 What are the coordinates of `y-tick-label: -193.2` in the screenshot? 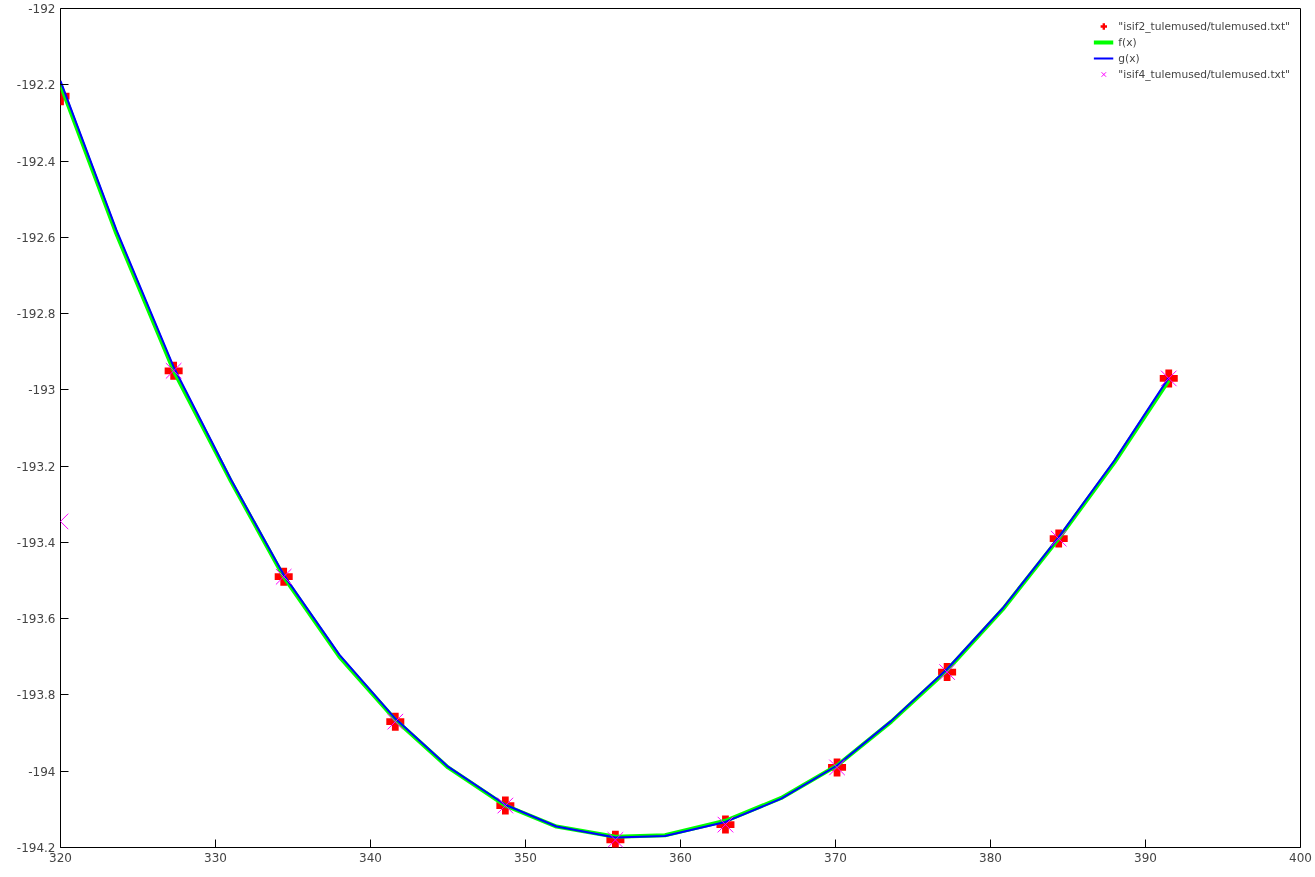 It's located at (36, 466).